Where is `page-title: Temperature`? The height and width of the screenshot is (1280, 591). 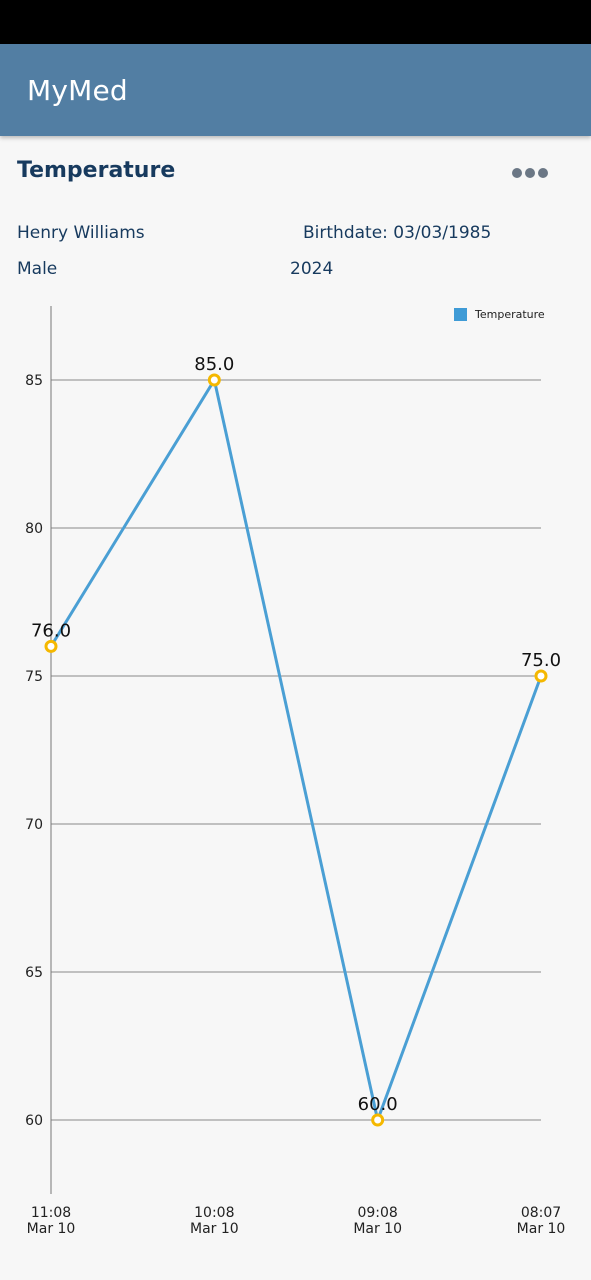
page-title: Temperature is located at coordinates (96, 170).